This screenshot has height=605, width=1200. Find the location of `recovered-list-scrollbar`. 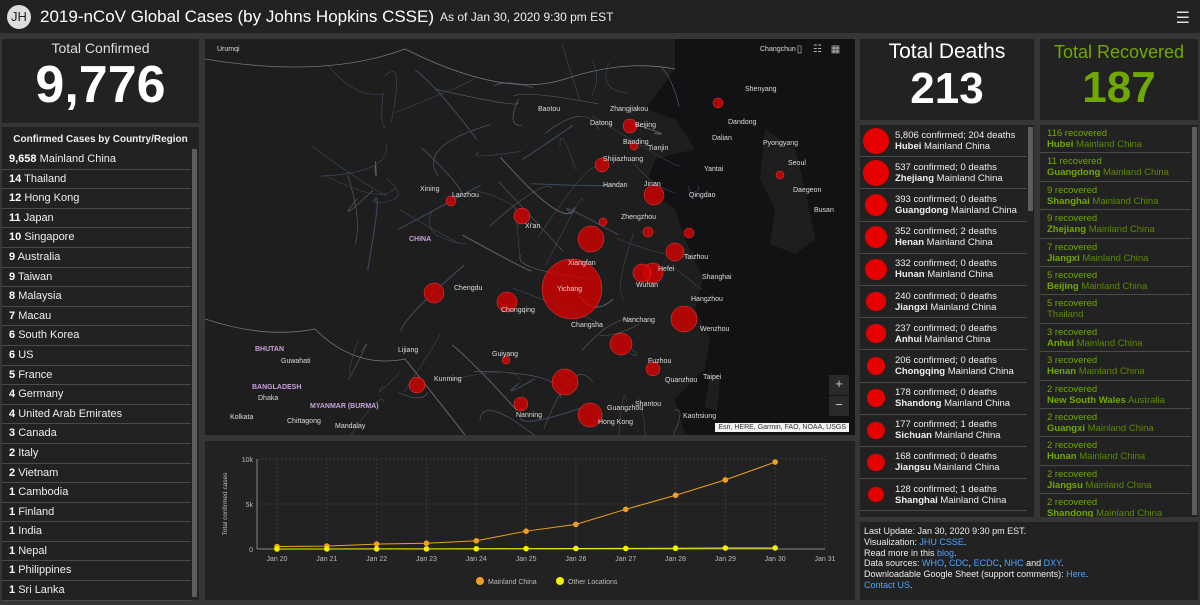

recovered-list-scrollbar is located at coordinates (1194, 321).